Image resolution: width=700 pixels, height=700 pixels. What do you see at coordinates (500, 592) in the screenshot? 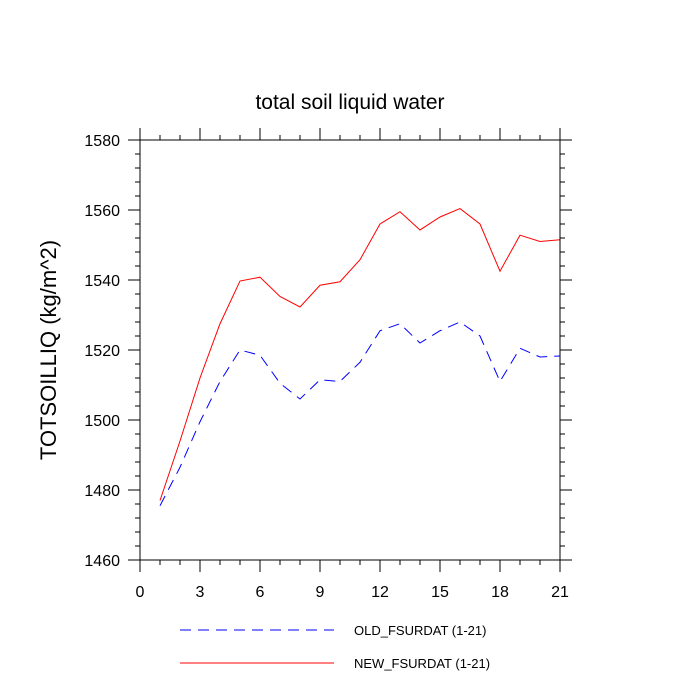
I see `x-tick-label: 18` at bounding box center [500, 592].